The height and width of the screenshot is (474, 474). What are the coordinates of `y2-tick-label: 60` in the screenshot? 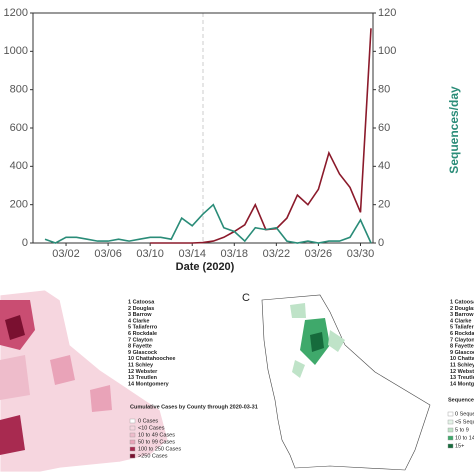 It's located at (384, 128).